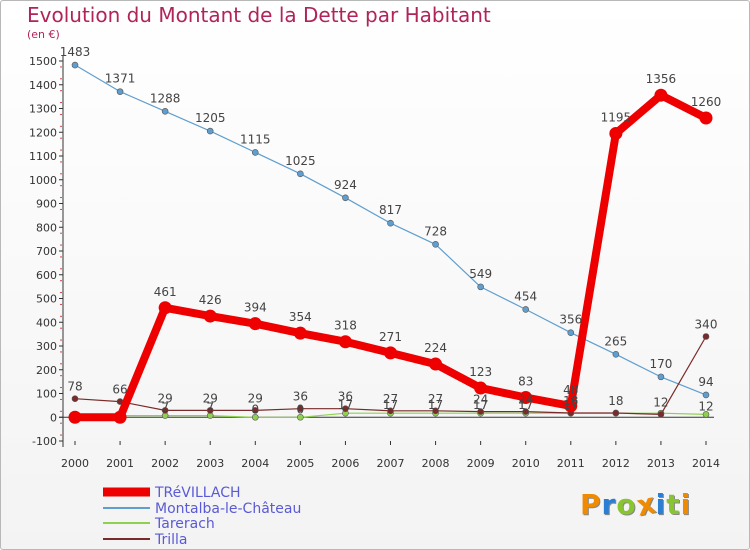  Describe the element at coordinates (570, 320) in the screenshot. I see `data-label: 356` at that location.